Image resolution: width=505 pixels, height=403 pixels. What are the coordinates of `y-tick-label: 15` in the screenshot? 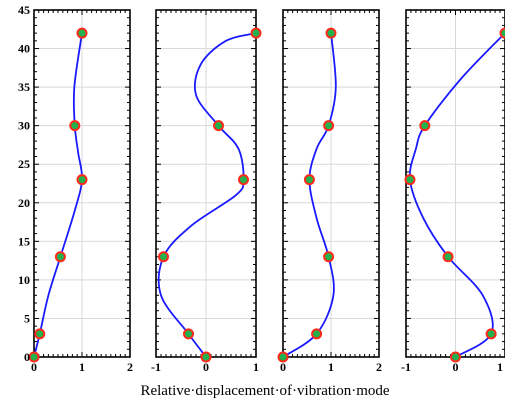 It's located at (24, 241).